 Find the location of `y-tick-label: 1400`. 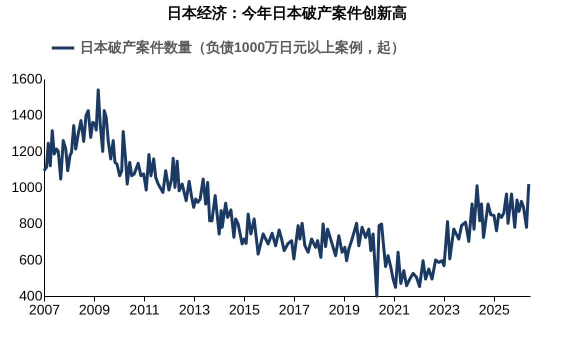

y-tick-label: 1400 is located at coordinates (27, 114).